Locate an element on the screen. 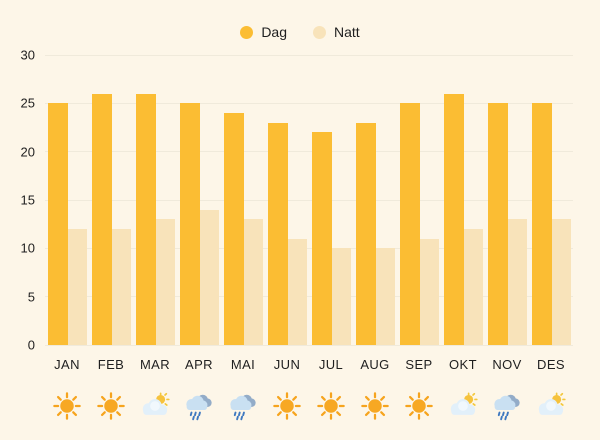 The width and height of the screenshot is (600, 440). dag-legend-label: Dag is located at coordinates (274, 32).